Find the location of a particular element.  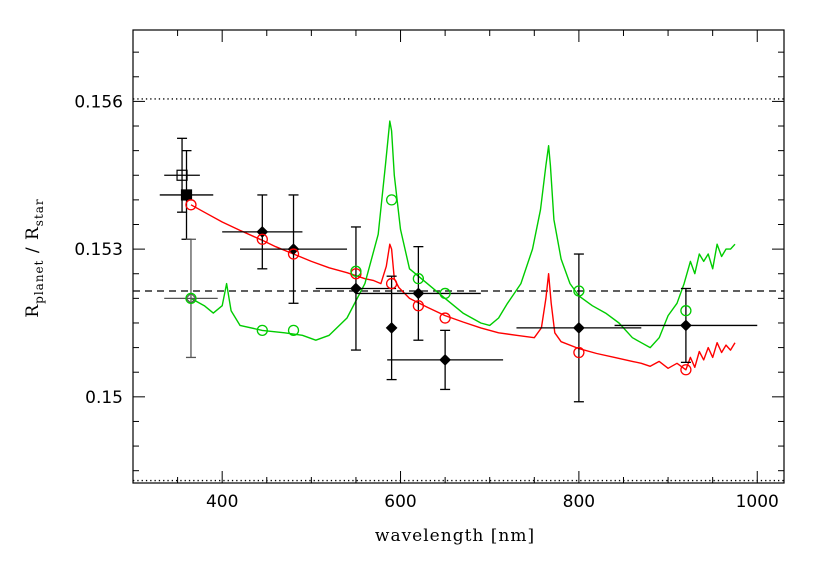

x-tick-label: 600 is located at coordinates (400, 502).